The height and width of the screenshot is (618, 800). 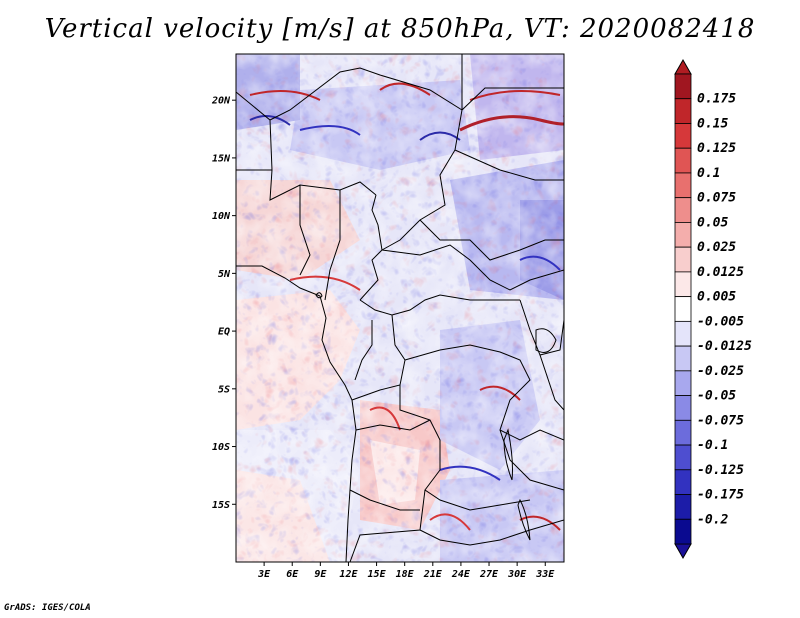 I want to click on colorbar-label: 0.15, so click(x=712, y=123).